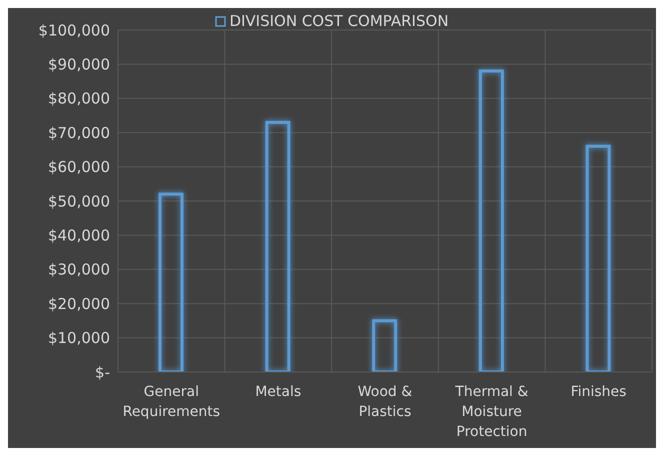 The image size is (664, 456). Describe the element at coordinates (79, 99) in the screenshot. I see `y-tick-label: $80,000` at that location.